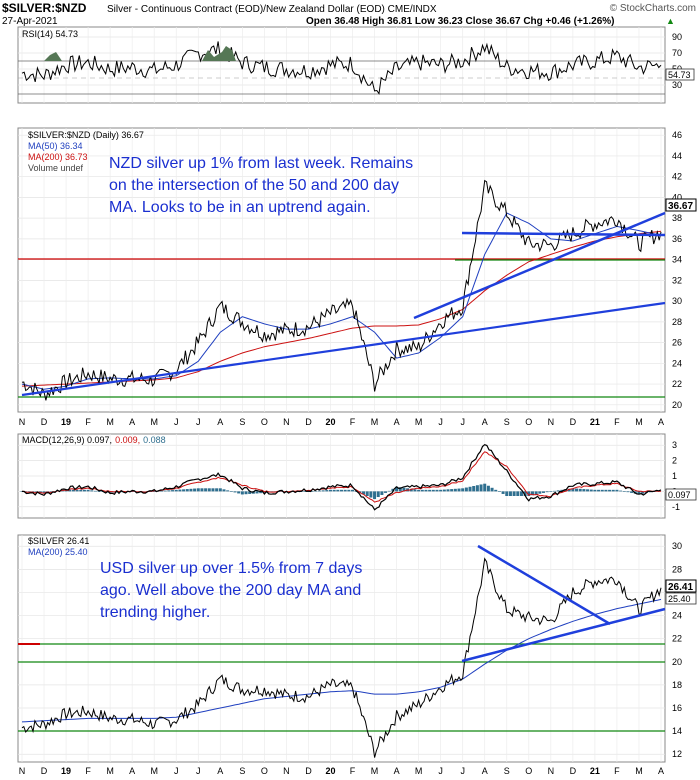  Describe the element at coordinates (679, 75) in the screenshot. I see `rsi-last-value: 54.73` at that location.